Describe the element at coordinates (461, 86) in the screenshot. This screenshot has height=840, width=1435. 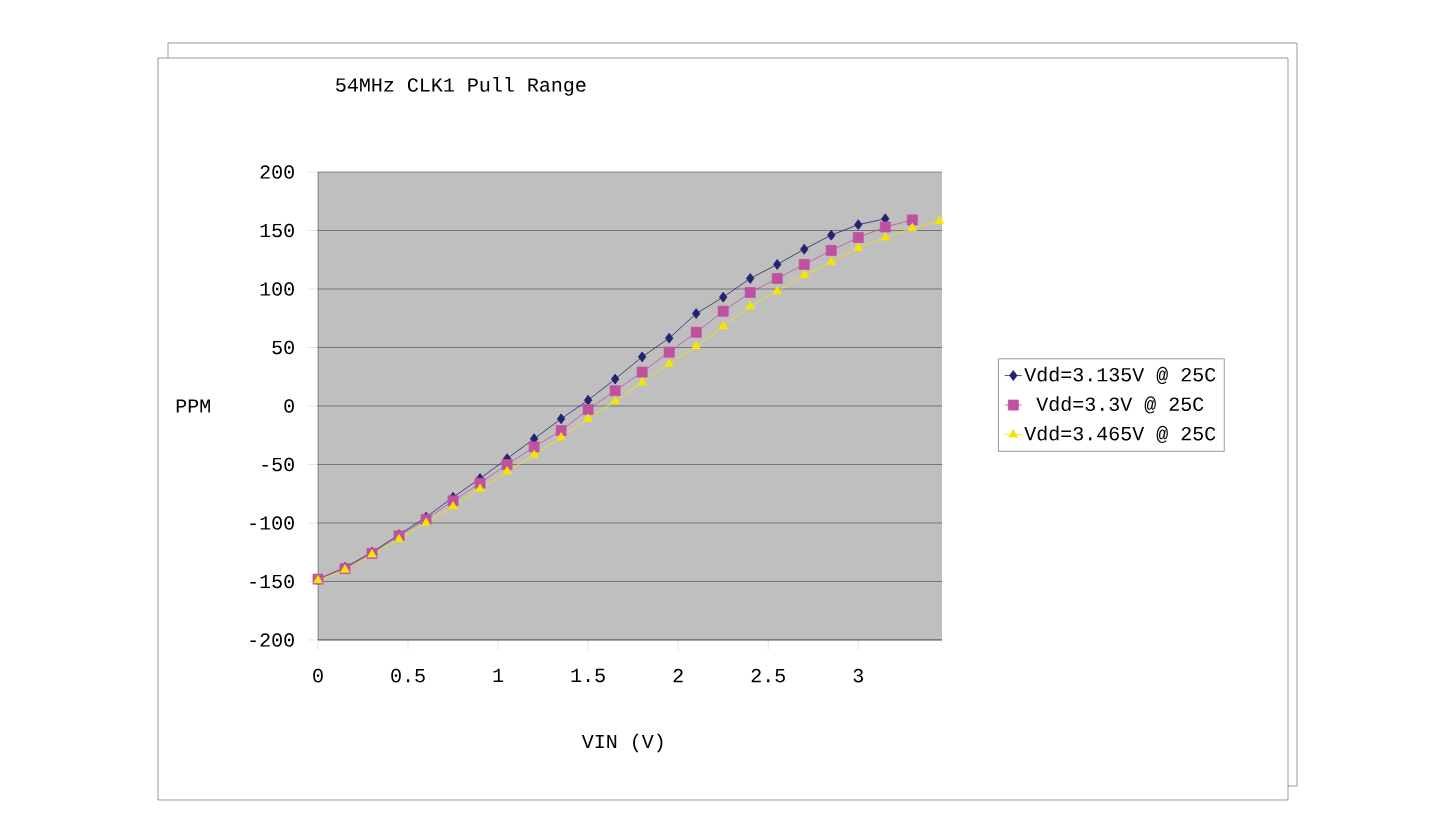
I see `chart-title: 54MHz CLK1 Pull Range` at that location.